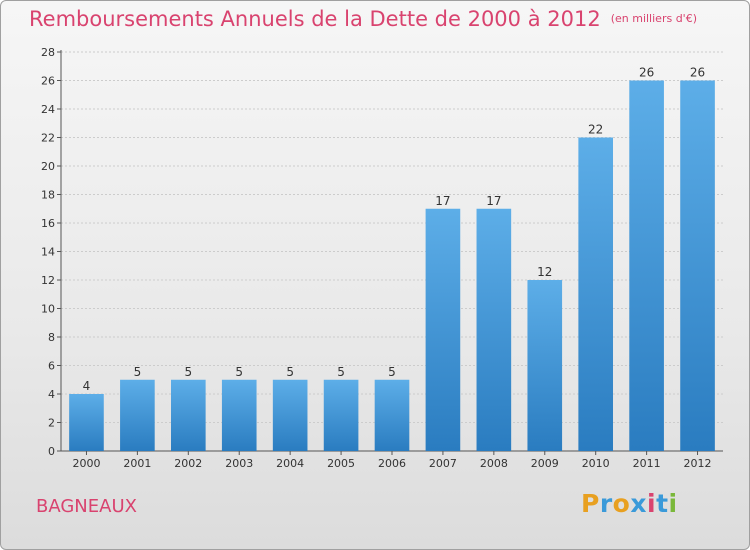 The image size is (750, 550). Describe the element at coordinates (341, 463) in the screenshot. I see `x-tick-label-2005: 2005` at that location.